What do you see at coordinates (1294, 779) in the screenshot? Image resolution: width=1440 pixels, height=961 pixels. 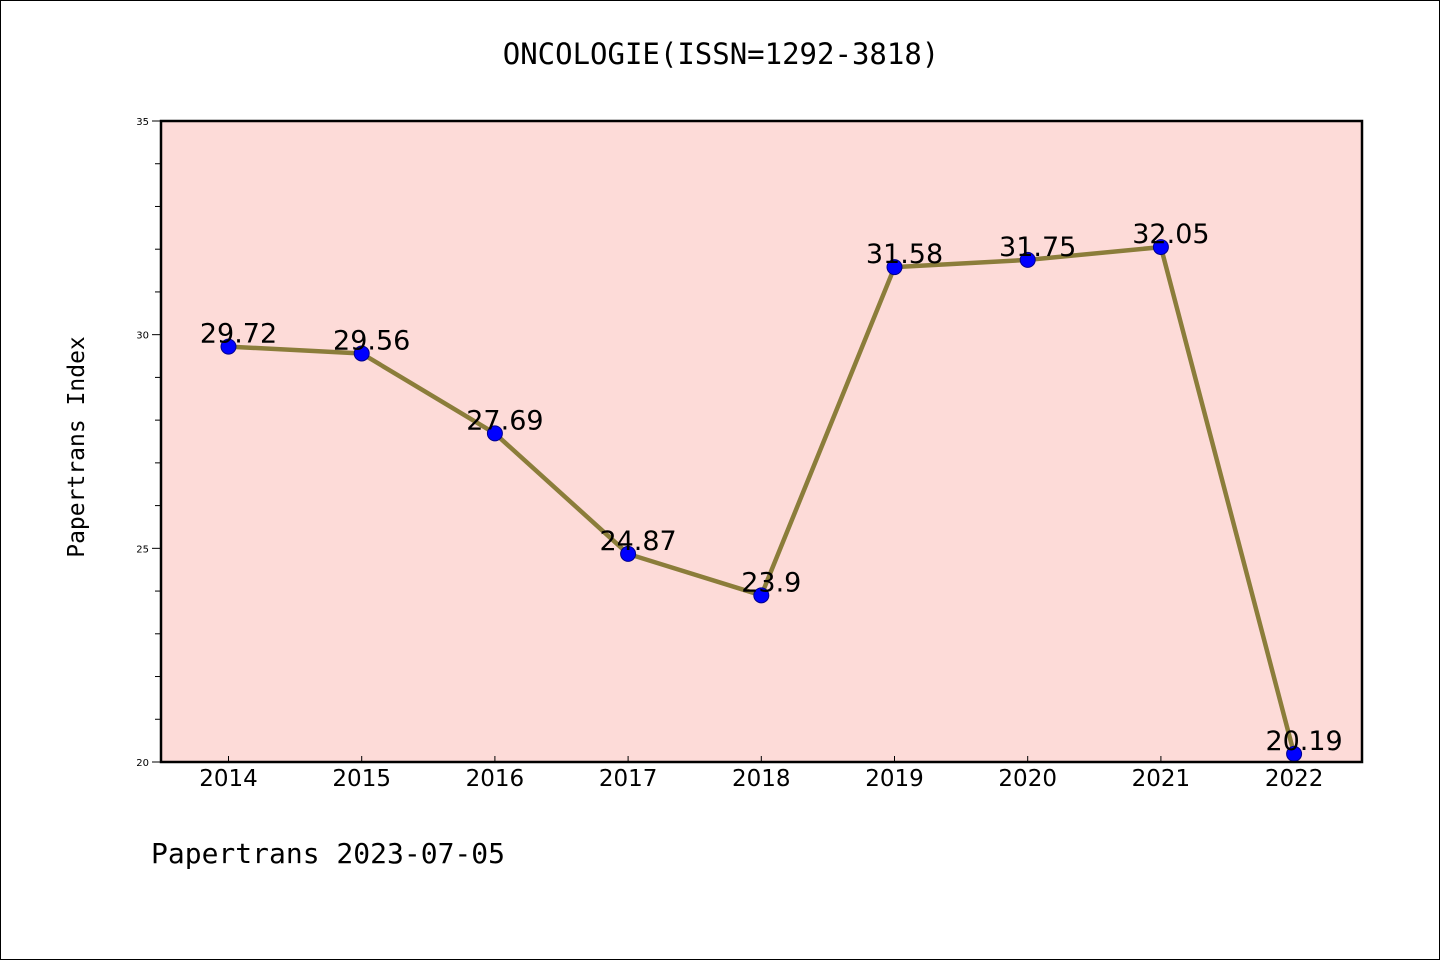 I see `x-tick-label: 2022` at bounding box center [1294, 779].